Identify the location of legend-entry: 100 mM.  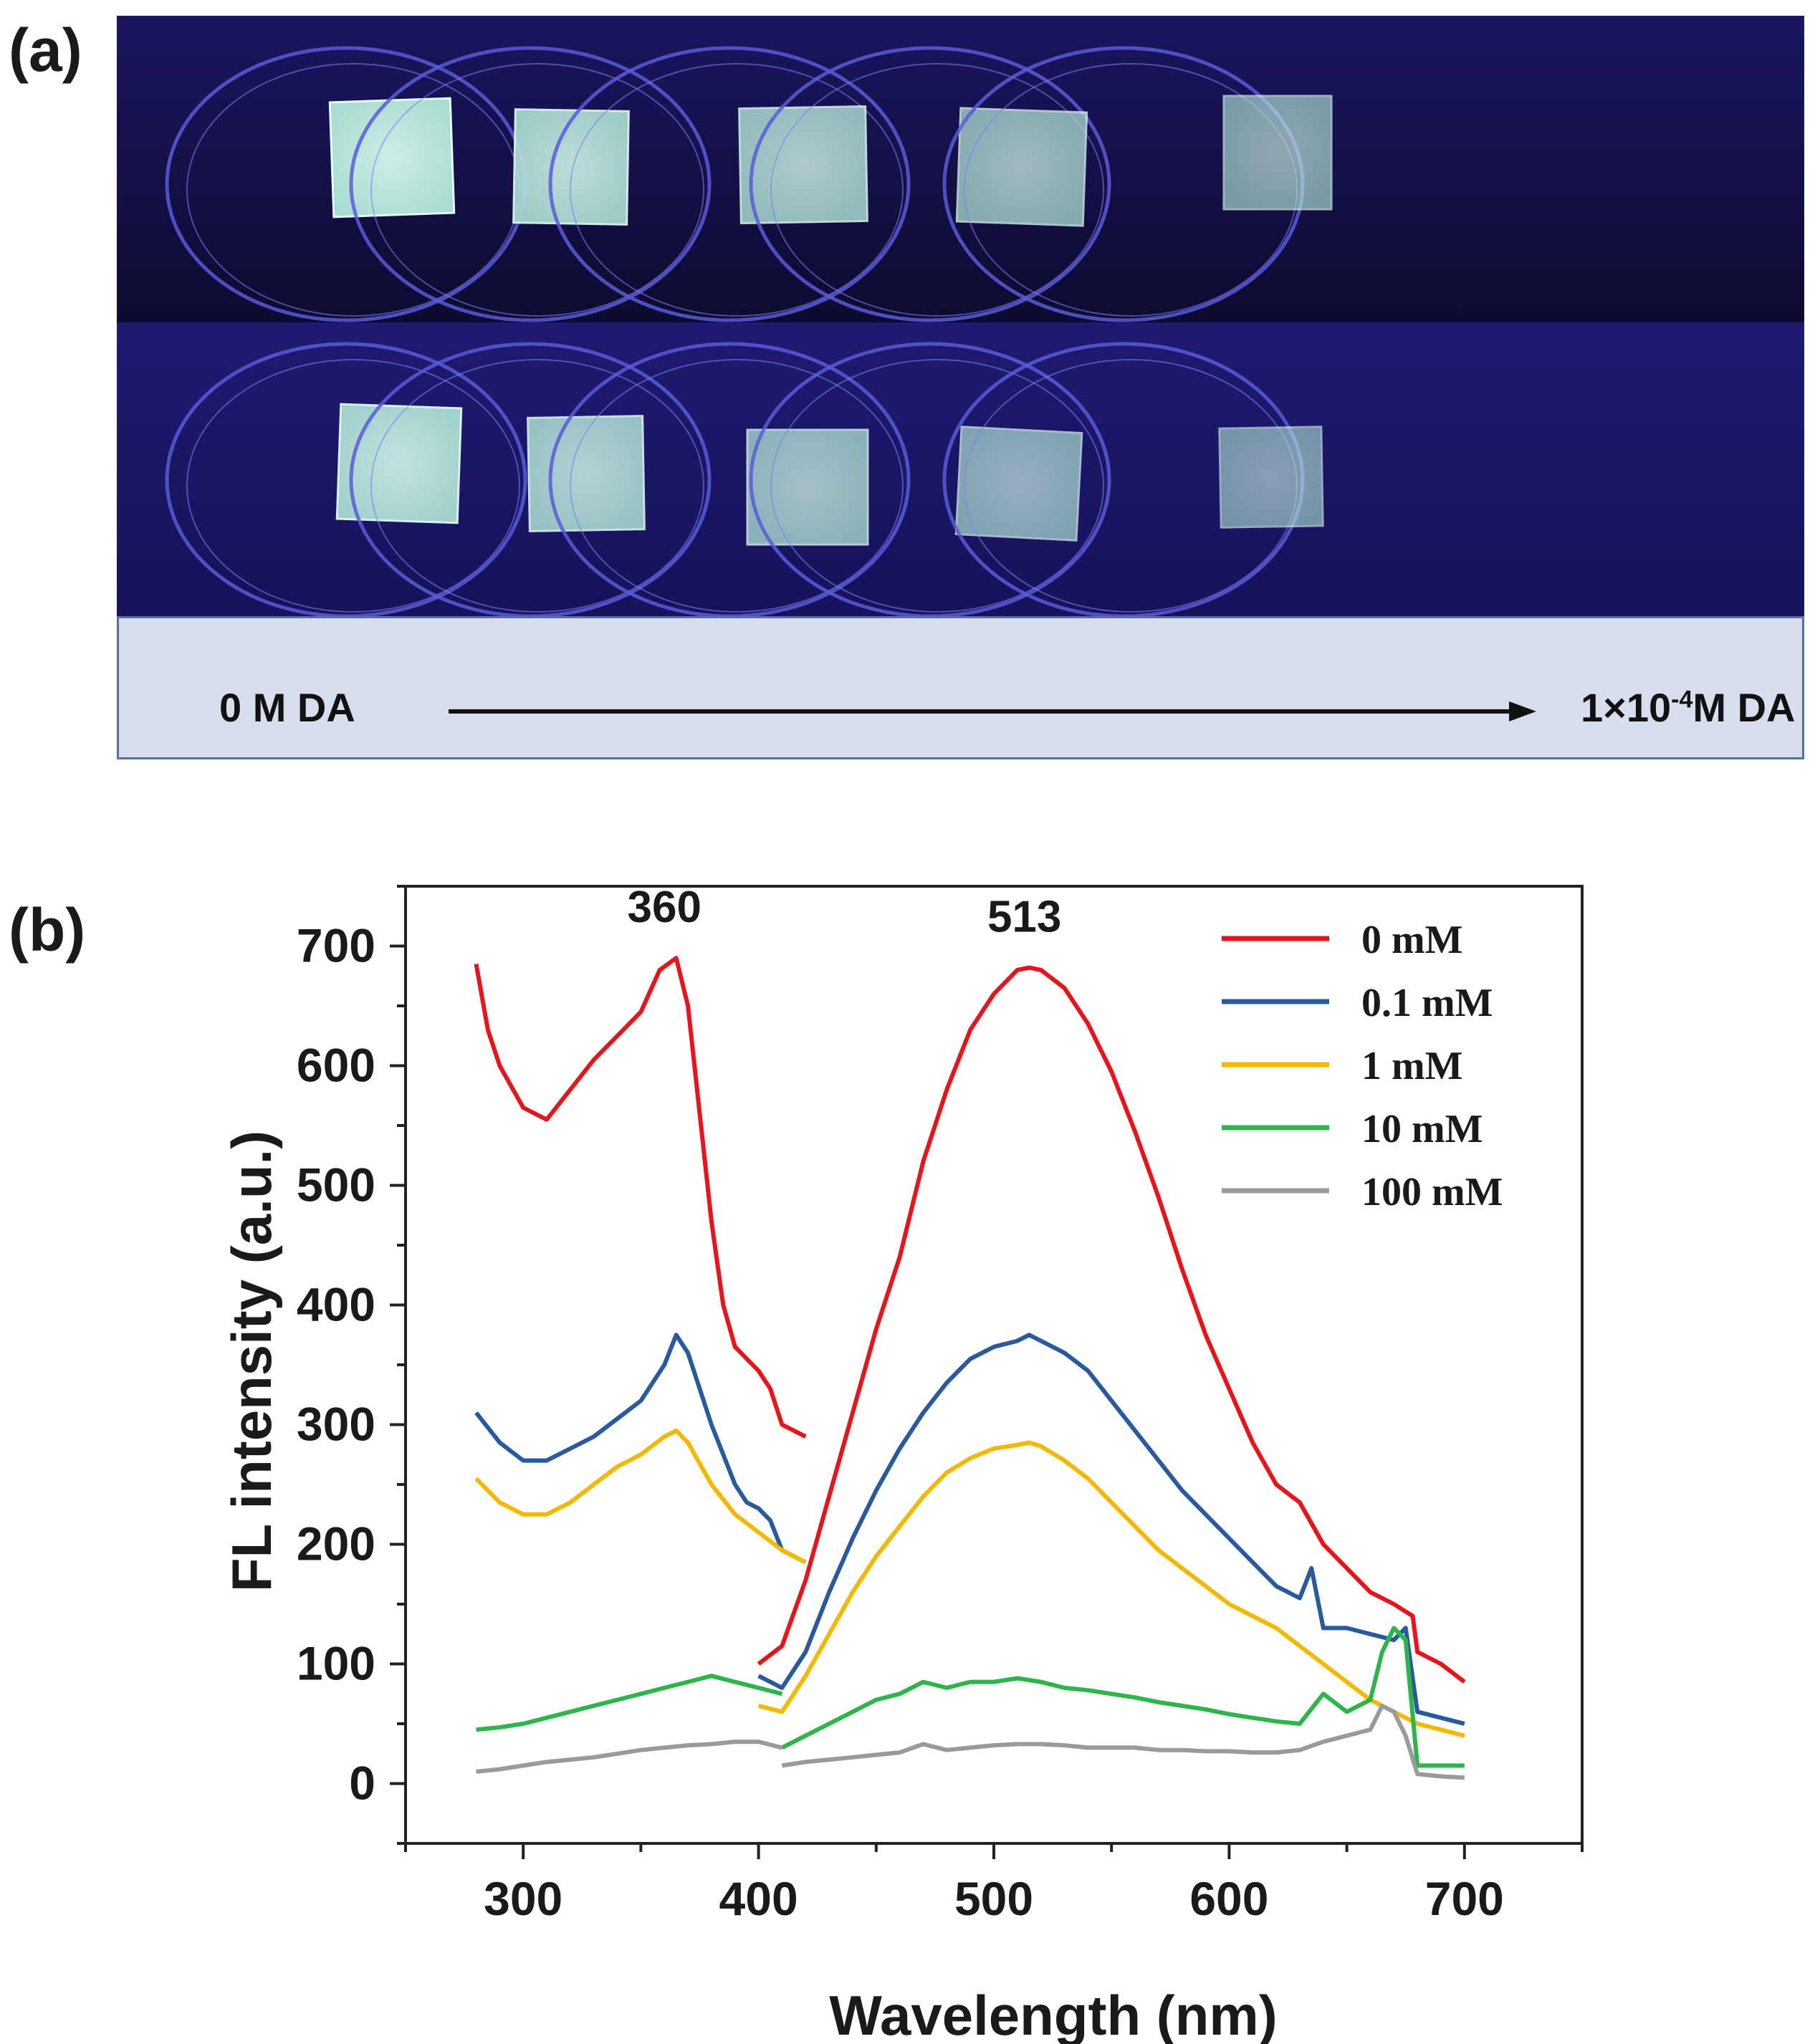
(1432, 1192).